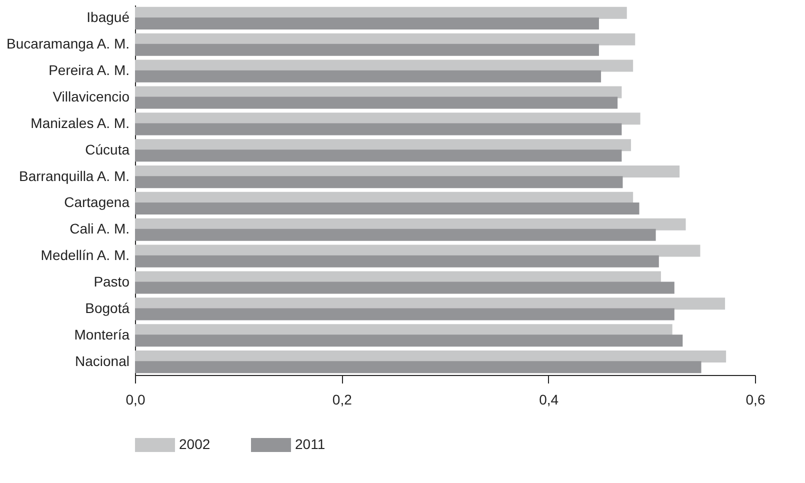  I want to click on y-tick-label: Nacional, so click(102, 360).